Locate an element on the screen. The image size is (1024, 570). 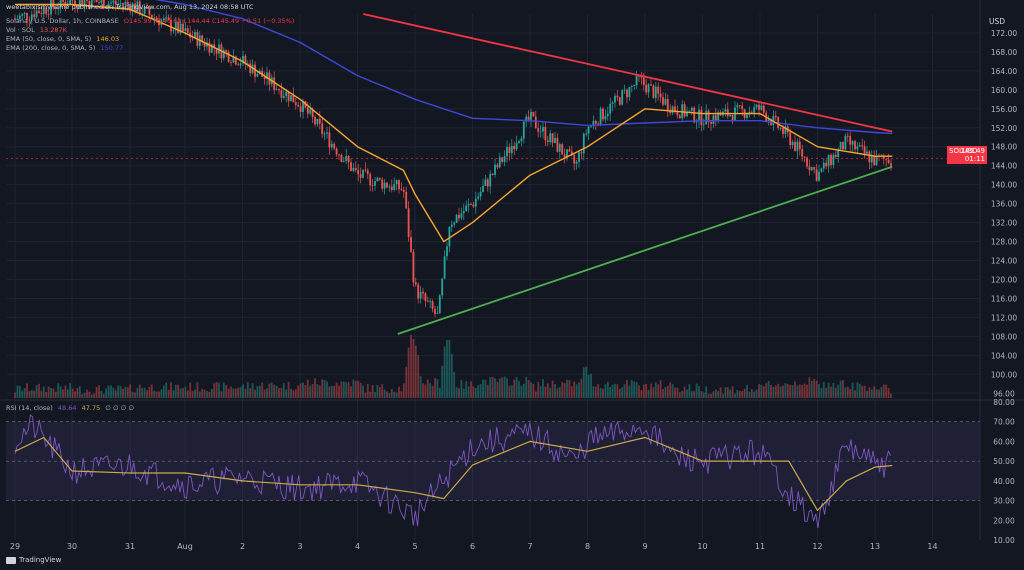
symbol-title: Solana / U.S. Dollar, 1h, COINBASE is located at coordinates (62, 21).